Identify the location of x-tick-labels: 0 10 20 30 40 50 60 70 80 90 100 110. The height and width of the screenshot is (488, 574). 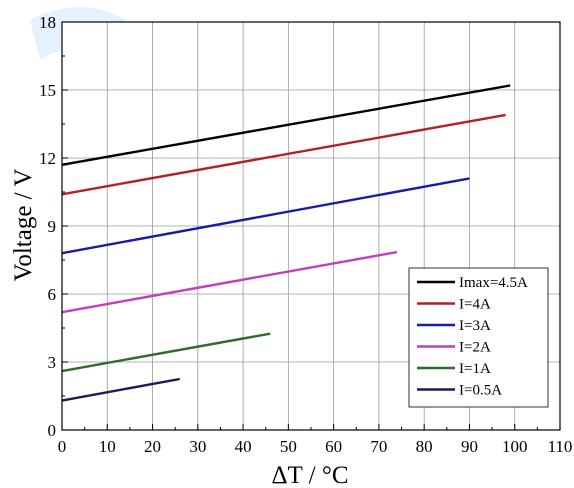
(315, 446).